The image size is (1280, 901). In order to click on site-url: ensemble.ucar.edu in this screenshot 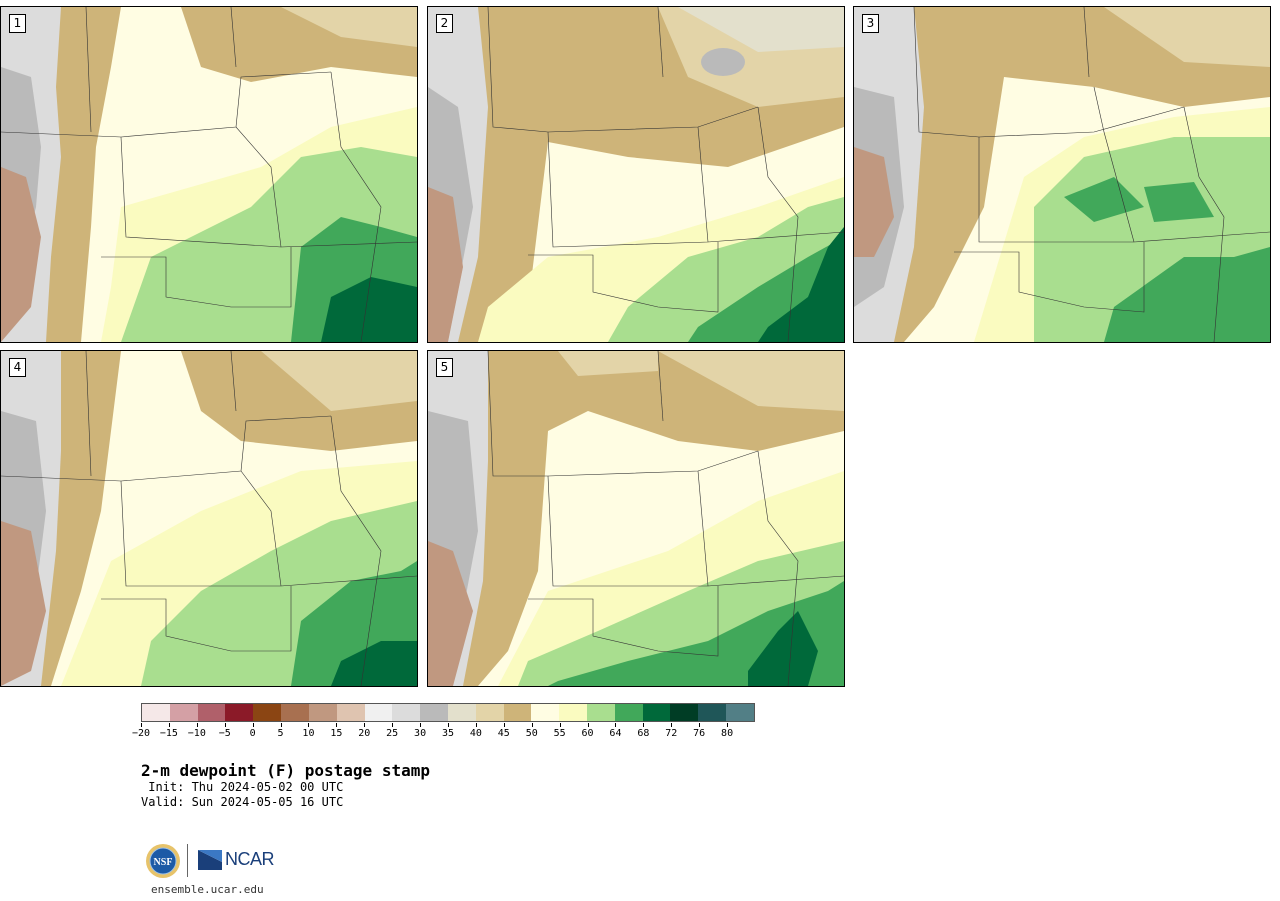, I will do `click(207, 889)`.